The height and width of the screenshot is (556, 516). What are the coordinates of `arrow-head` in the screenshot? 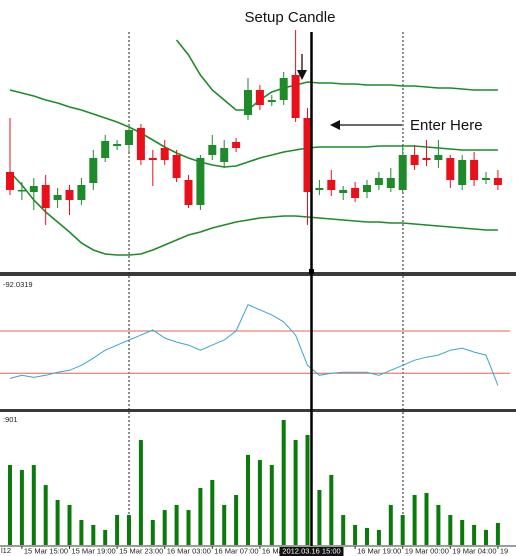 It's located at (302, 75).